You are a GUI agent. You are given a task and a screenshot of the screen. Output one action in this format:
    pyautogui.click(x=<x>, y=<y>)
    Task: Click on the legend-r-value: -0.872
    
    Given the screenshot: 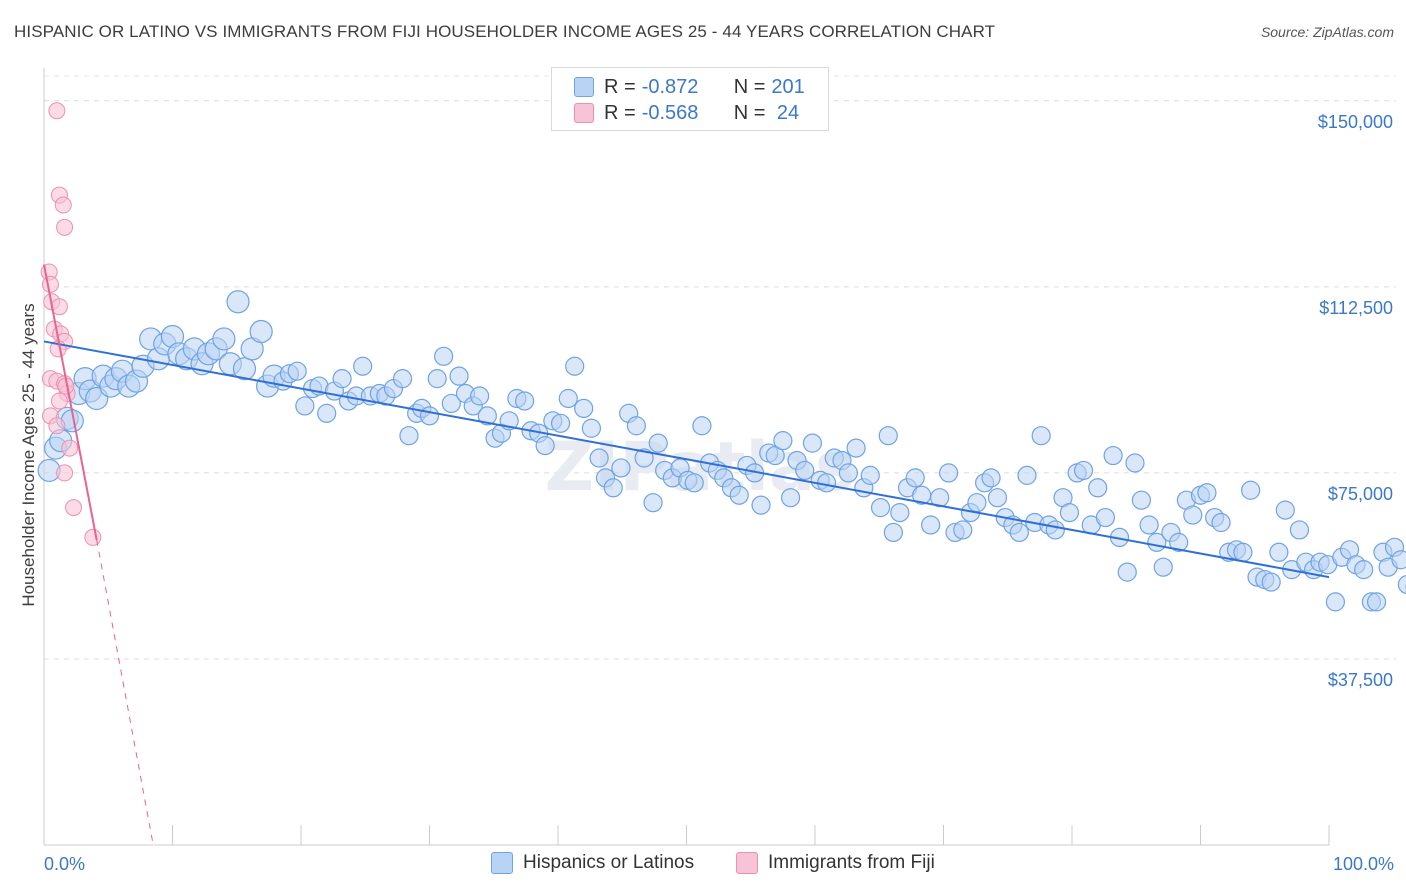 What is the action you would take?
    pyautogui.click(x=670, y=86)
    